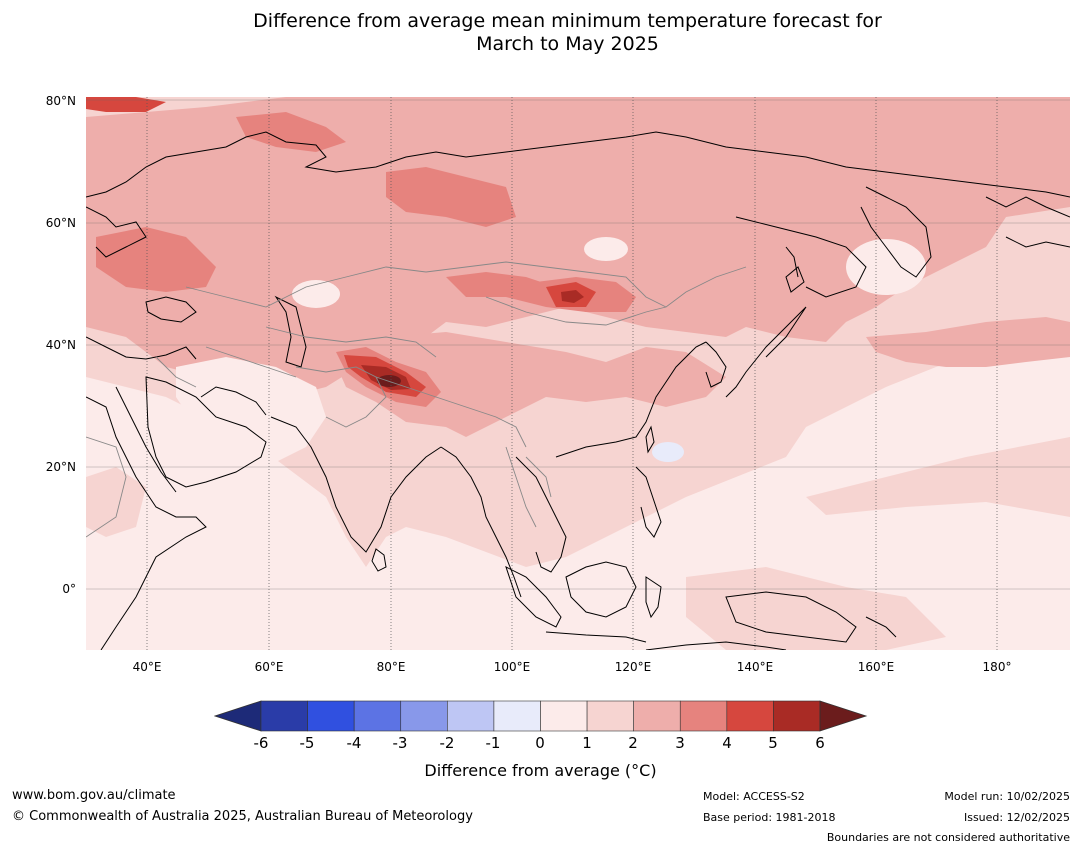 This screenshot has height=850, width=1081. I want to click on footer-website: www.bom.gov.au/climate, so click(94, 795).